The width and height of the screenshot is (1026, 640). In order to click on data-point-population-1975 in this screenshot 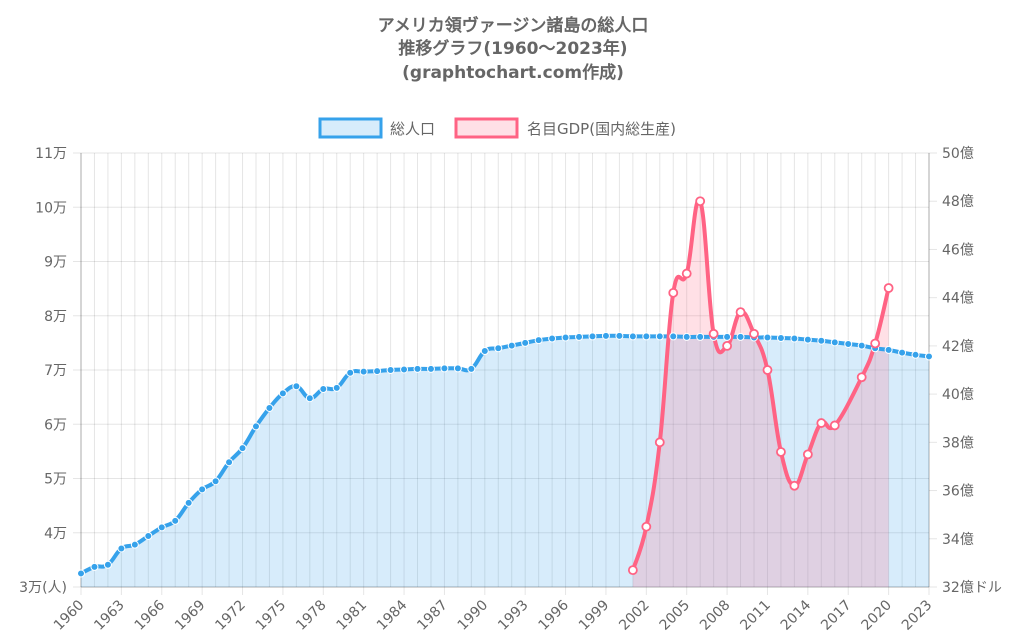, I will do `click(282, 393)`.